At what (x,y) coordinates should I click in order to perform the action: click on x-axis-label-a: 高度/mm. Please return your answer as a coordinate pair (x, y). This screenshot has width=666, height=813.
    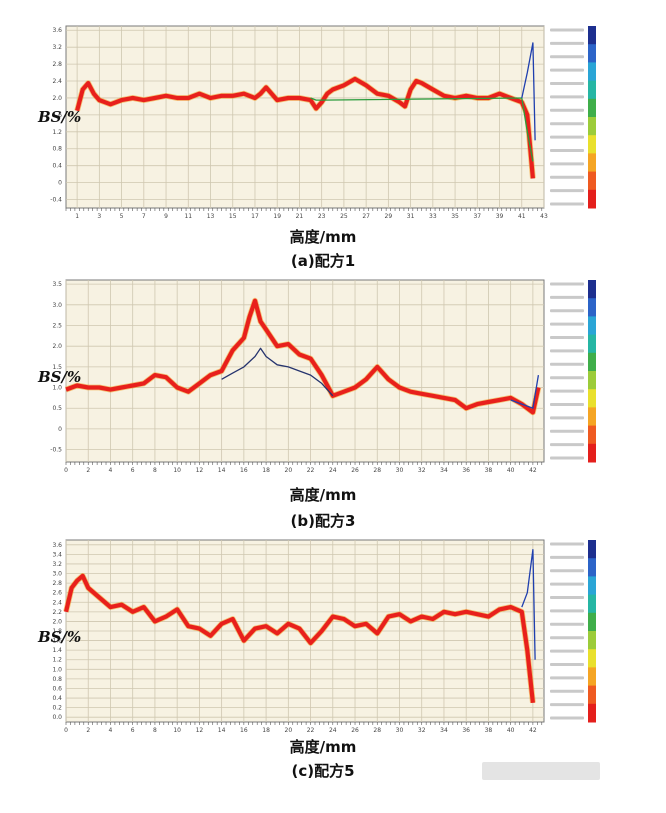
    Looking at the image, I should click on (323, 237).